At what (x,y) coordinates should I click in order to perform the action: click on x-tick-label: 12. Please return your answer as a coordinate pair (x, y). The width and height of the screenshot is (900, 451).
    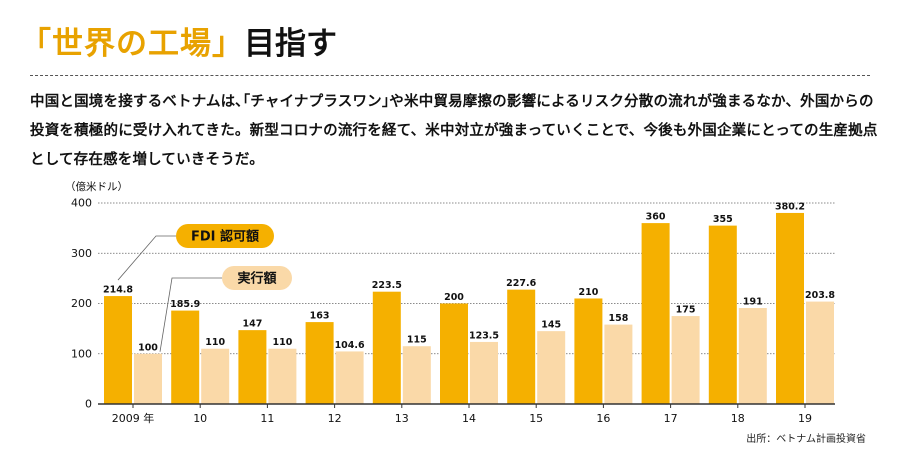
    Looking at the image, I should click on (335, 418).